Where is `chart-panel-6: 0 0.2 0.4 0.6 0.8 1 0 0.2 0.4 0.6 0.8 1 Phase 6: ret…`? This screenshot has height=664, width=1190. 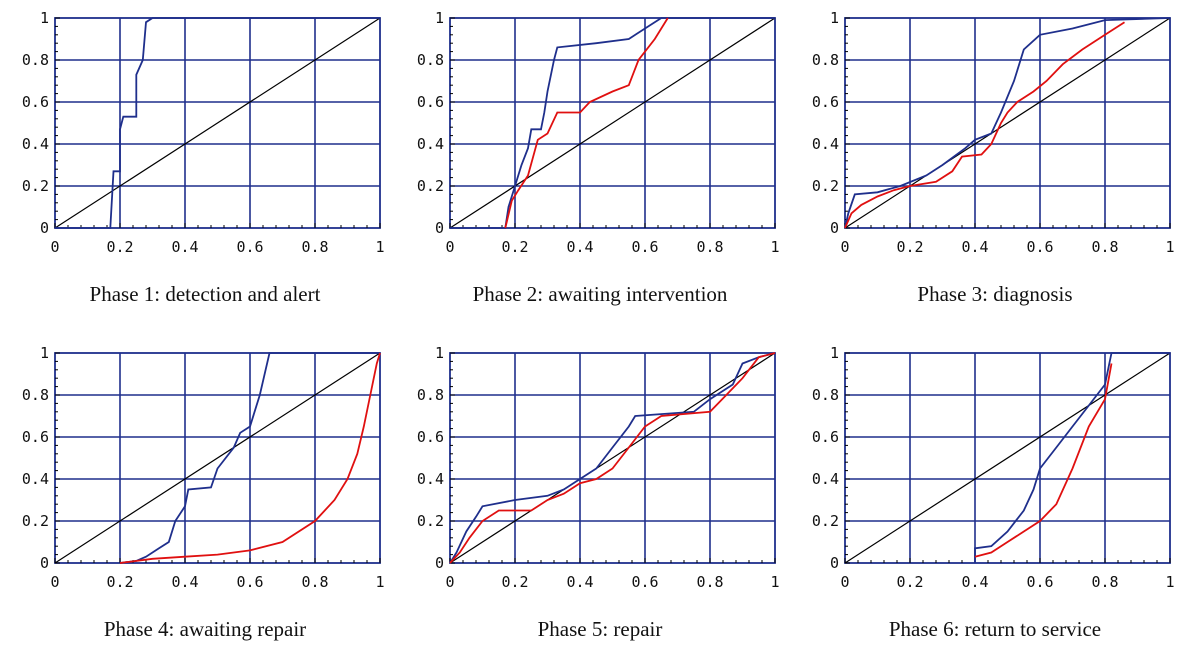 chart-panel-6: 0 0.2 0.4 0.6 0.8 1 0 0.2 0.4 0.6 0.8 1 Phase 6: ret… is located at coordinates (995, 494).